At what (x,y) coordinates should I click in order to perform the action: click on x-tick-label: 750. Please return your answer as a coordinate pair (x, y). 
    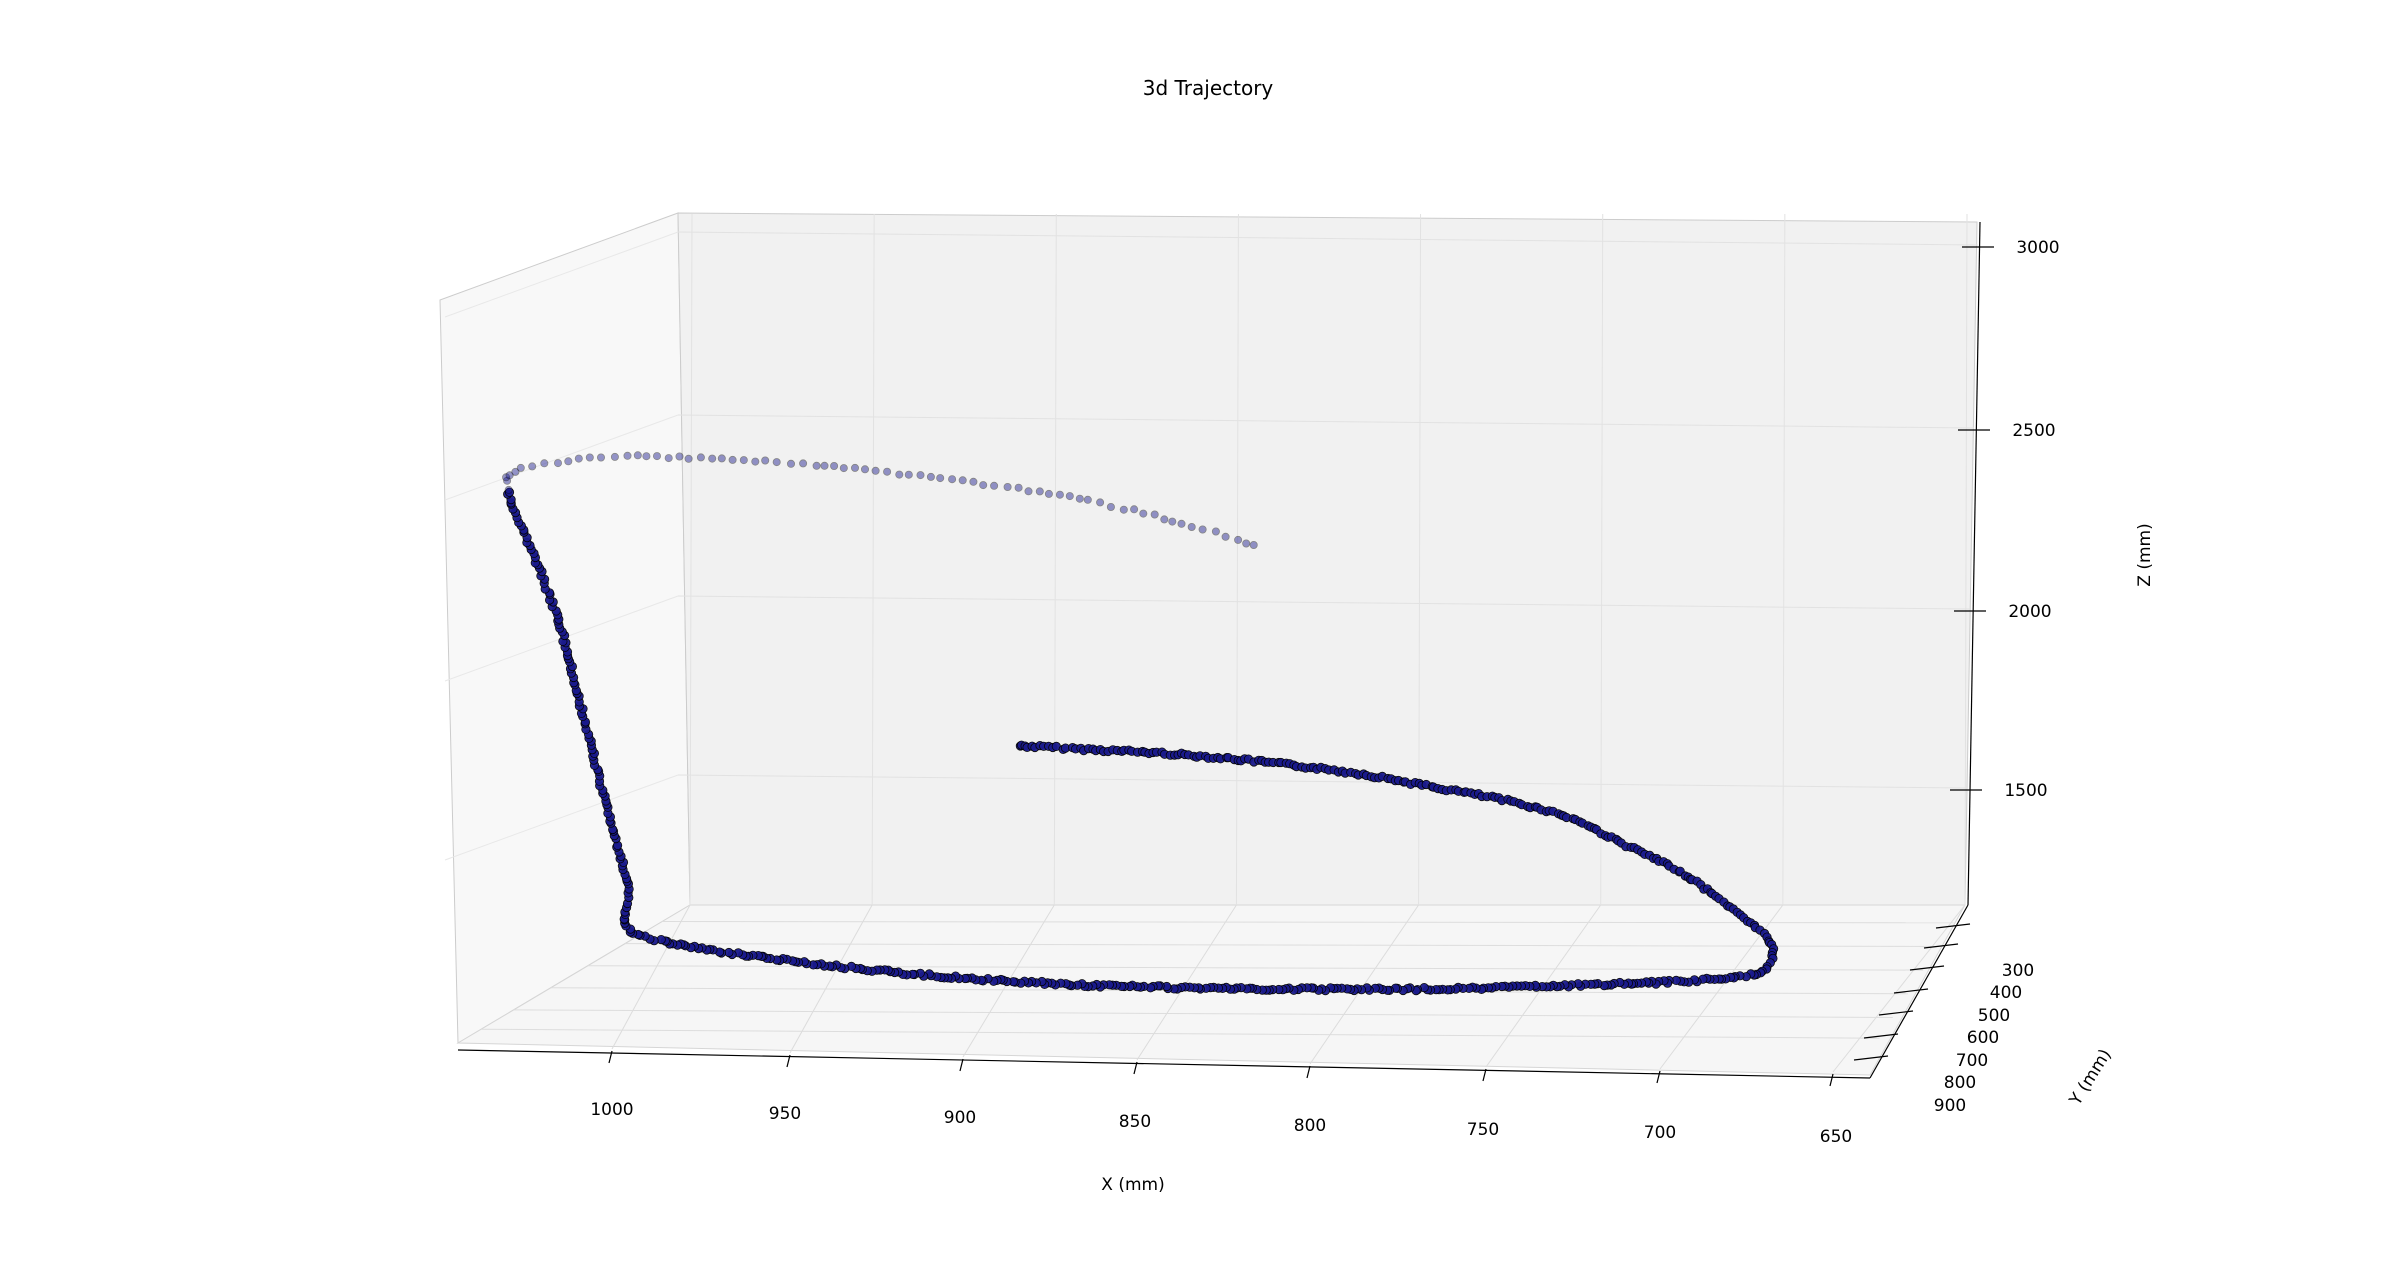
    Looking at the image, I should click on (1483, 1130).